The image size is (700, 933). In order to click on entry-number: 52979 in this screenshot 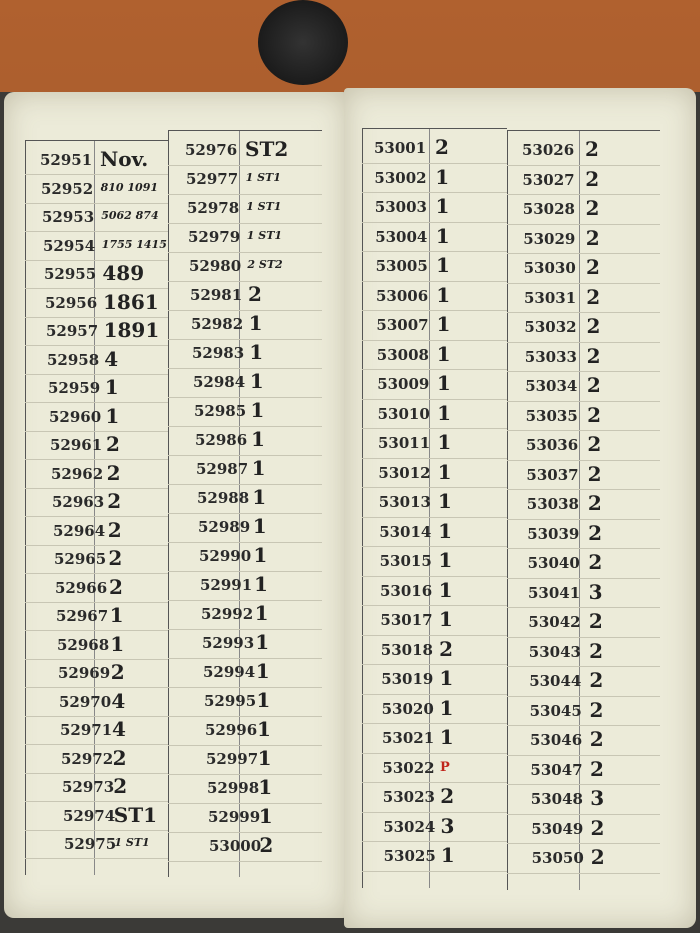, I will do `click(214, 237)`.